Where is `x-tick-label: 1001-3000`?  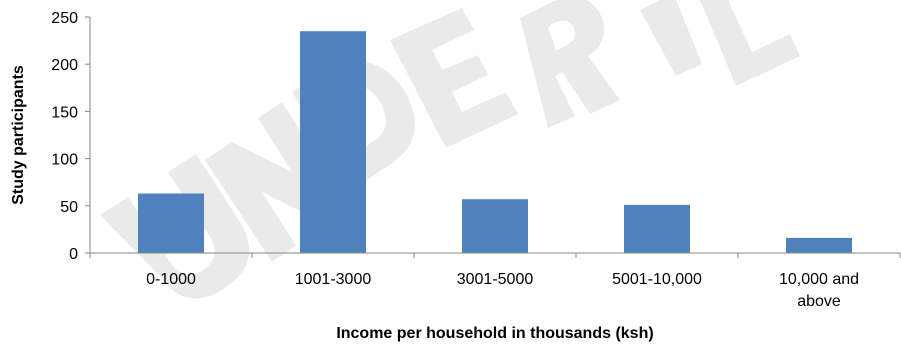 x-tick-label: 1001-3000 is located at coordinates (333, 279).